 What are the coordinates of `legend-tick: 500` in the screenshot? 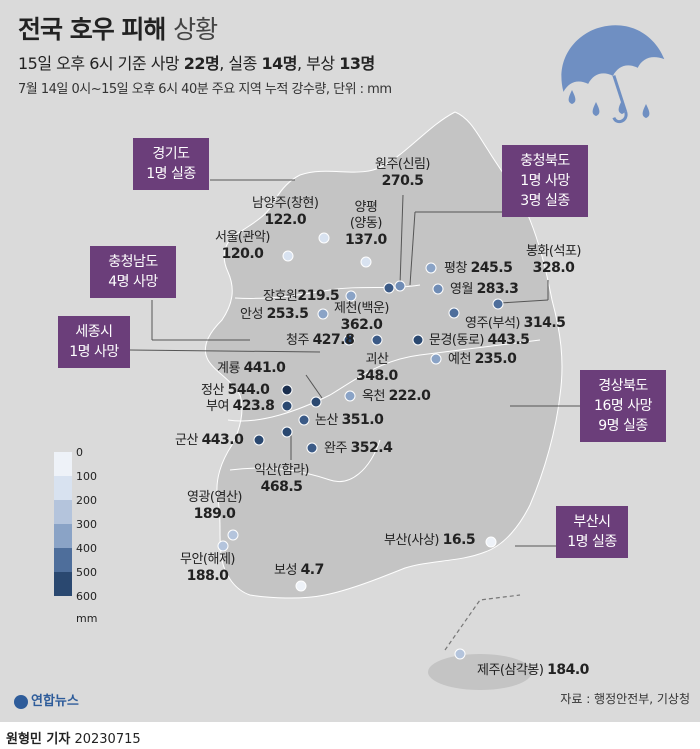 It's located at (86, 572).